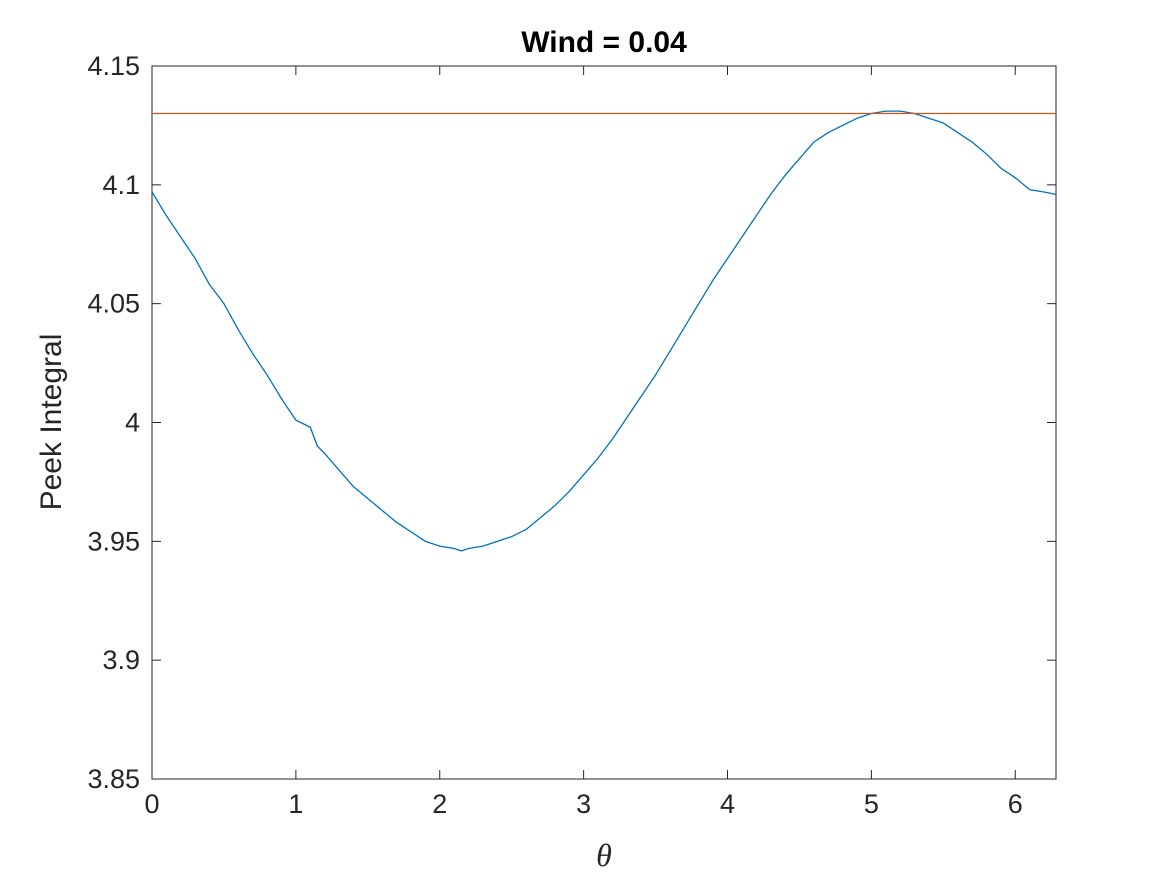 This screenshot has height=875, width=1167. Describe the element at coordinates (113, 541) in the screenshot. I see `y-tick-label: 3.95` at that location.